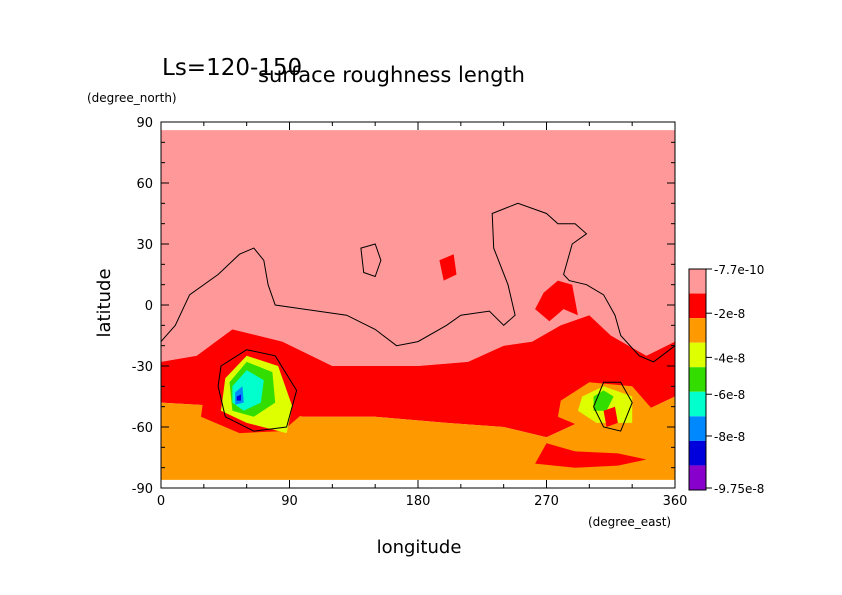 This screenshot has width=842, height=595. Describe the element at coordinates (232, 68) in the screenshot. I see `period-label: Ls=120-150` at that location.